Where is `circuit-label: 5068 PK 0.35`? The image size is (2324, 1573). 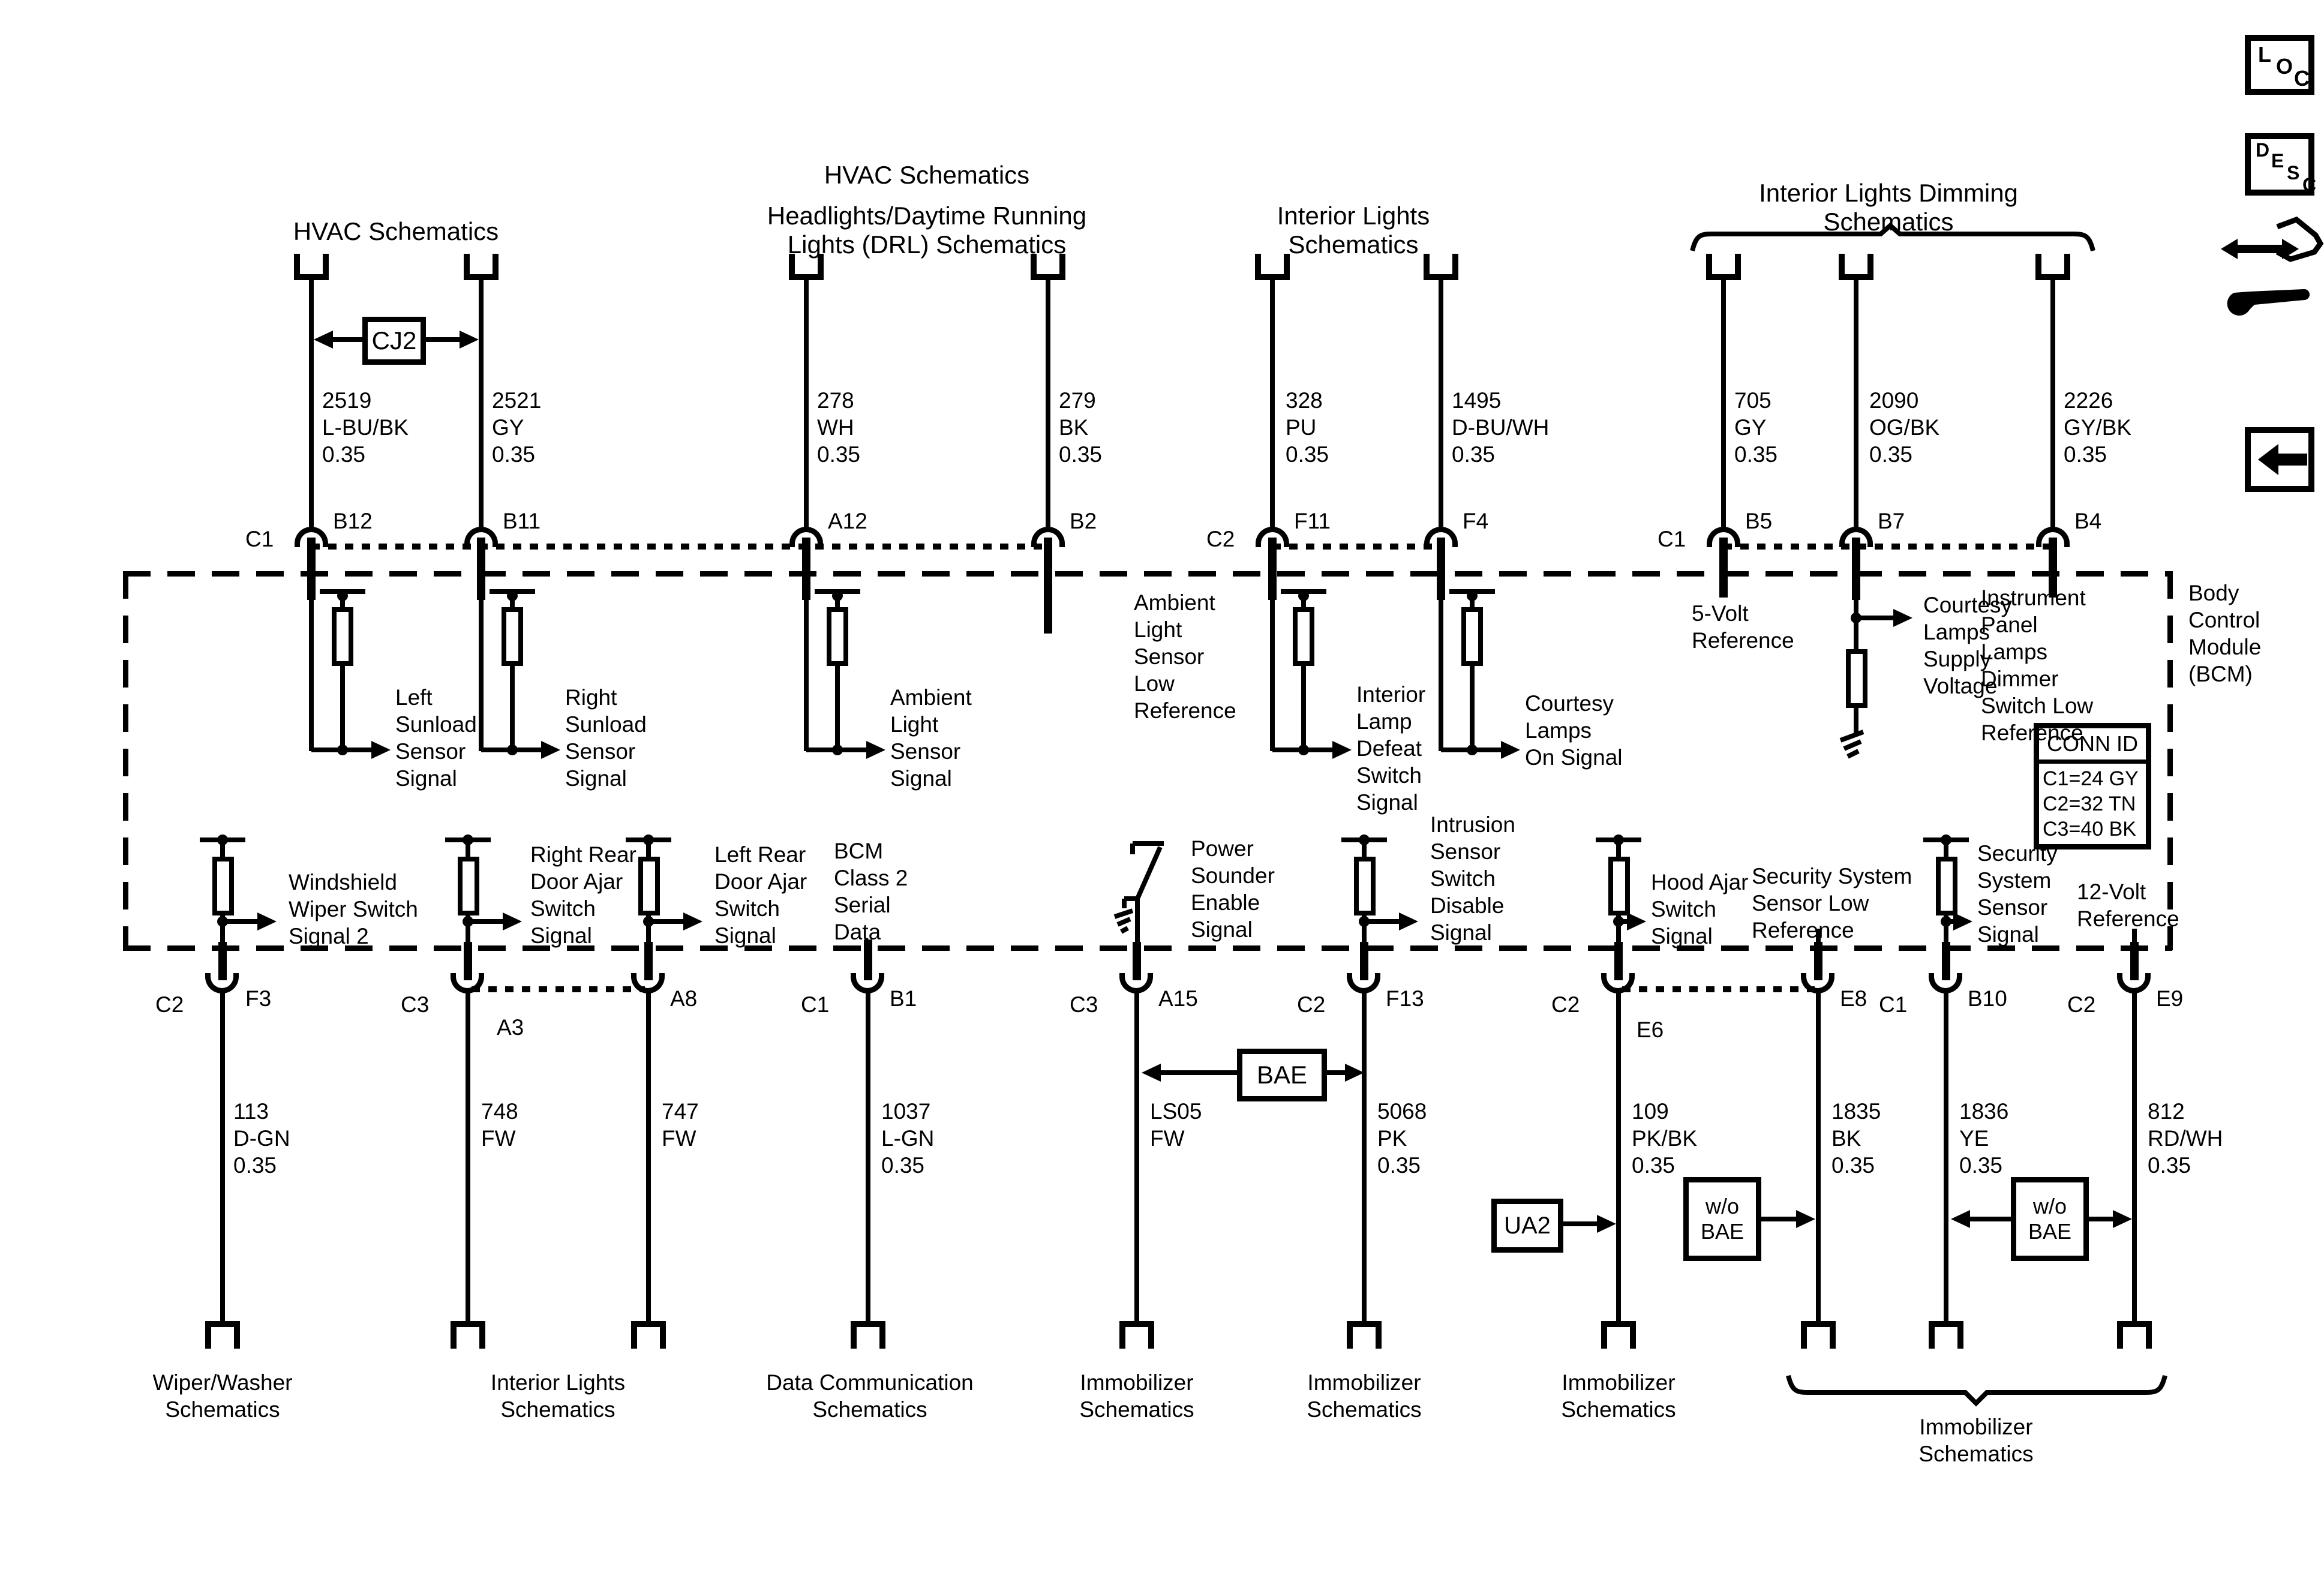 circuit-label: 5068 PK 0.35 is located at coordinates (1402, 1138).